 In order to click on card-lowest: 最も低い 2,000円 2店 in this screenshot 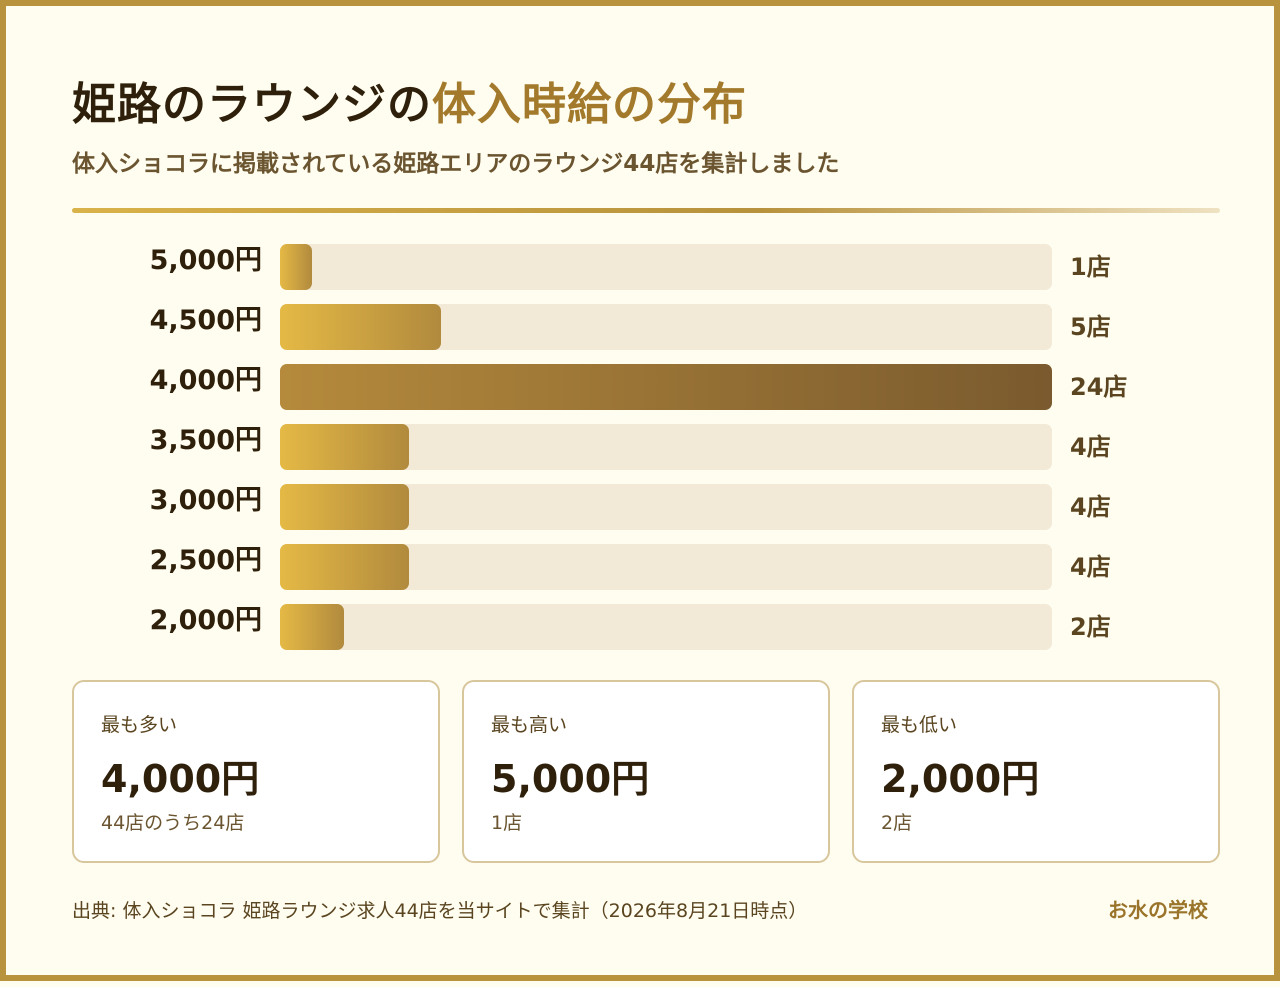, I will do `click(1036, 771)`.